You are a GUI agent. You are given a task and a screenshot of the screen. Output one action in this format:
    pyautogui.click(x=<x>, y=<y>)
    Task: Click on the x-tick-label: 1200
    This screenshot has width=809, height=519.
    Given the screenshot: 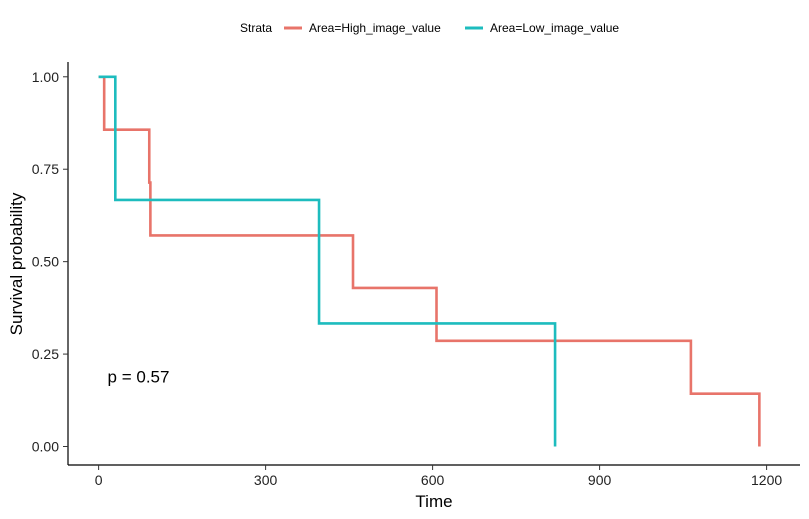 What is the action you would take?
    pyautogui.click(x=766, y=480)
    